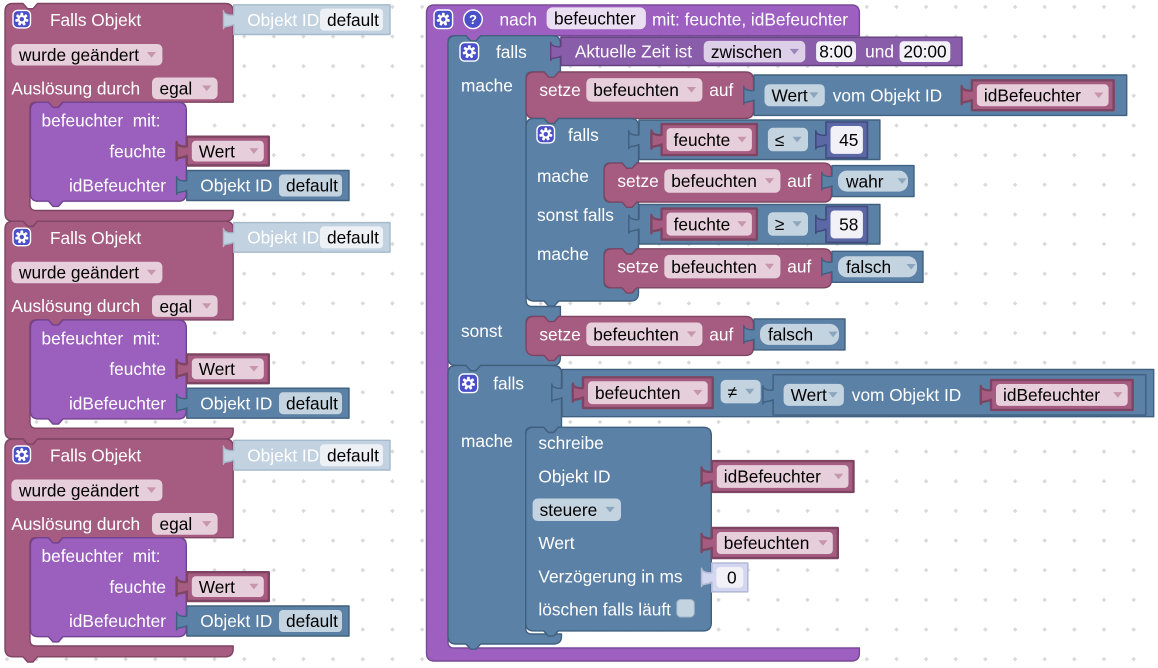  I want to click on svg-text: zwischen, so click(746, 52).